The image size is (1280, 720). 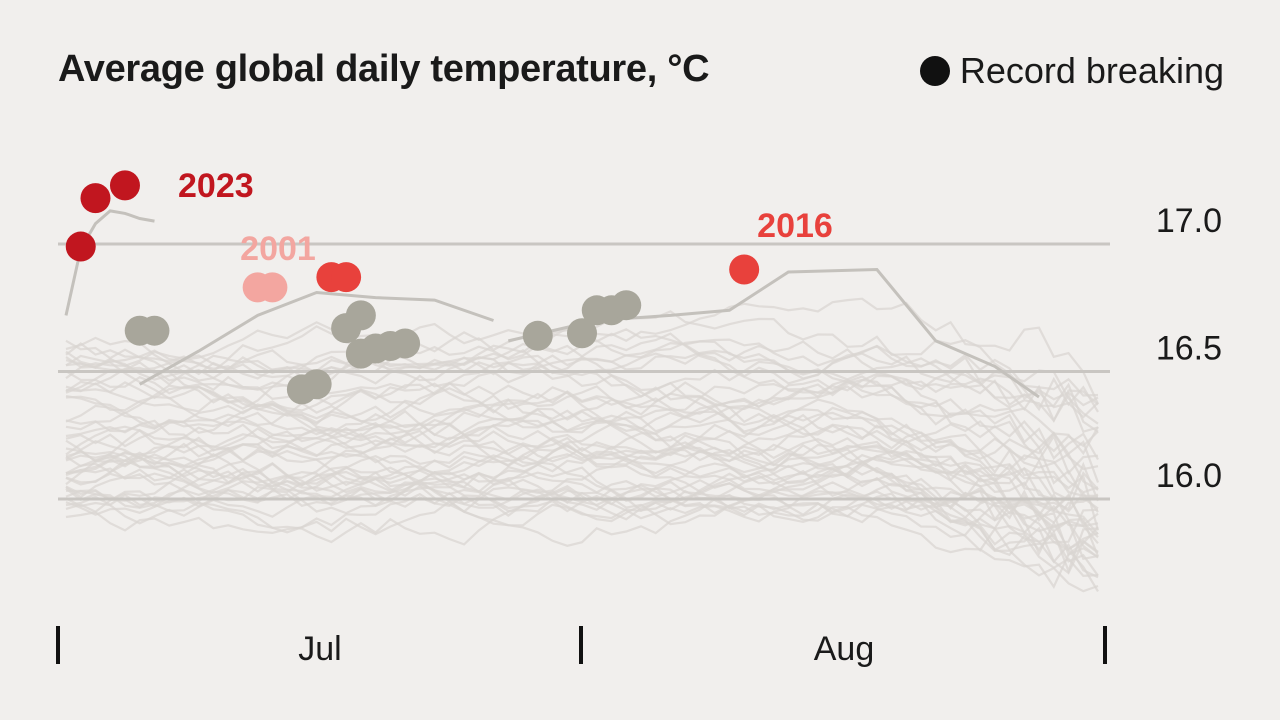 I want to click on x-tick-label: Jul, so click(x=319, y=649).